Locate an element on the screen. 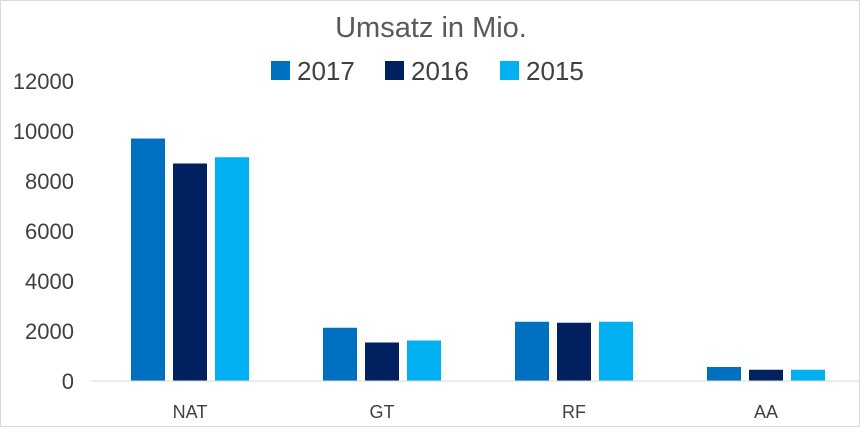  legend-item-2015: 2015 is located at coordinates (542, 71).